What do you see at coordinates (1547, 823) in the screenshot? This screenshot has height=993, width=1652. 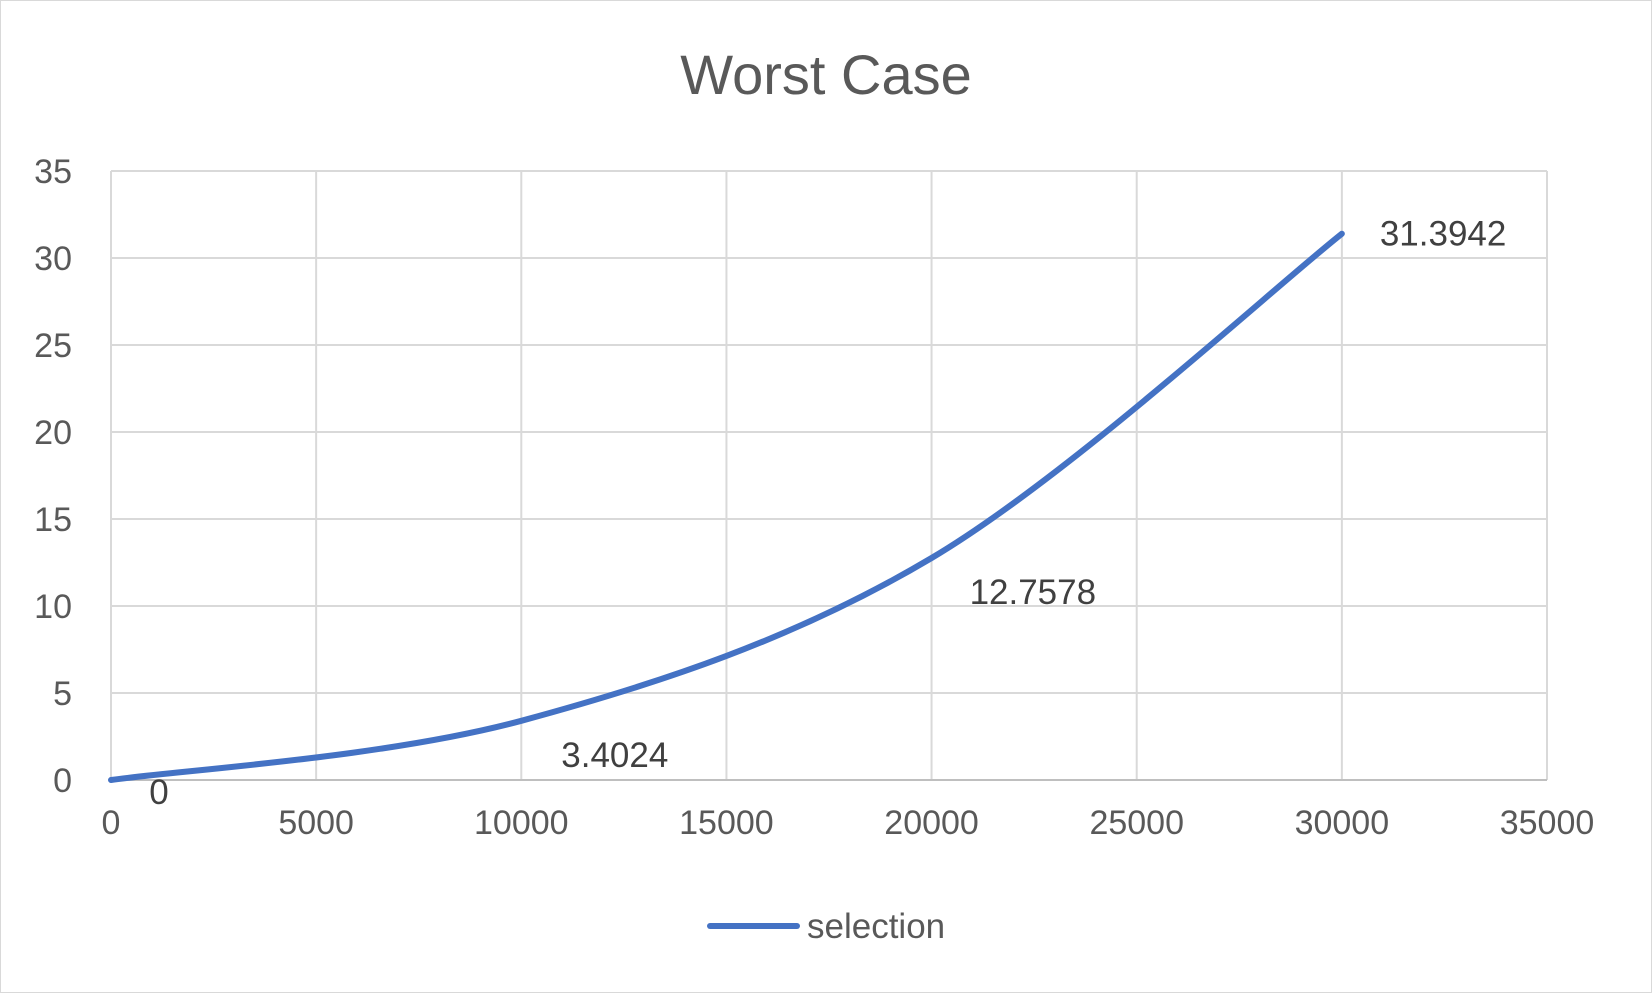 I see `x-tick-label: 35000` at bounding box center [1547, 823].